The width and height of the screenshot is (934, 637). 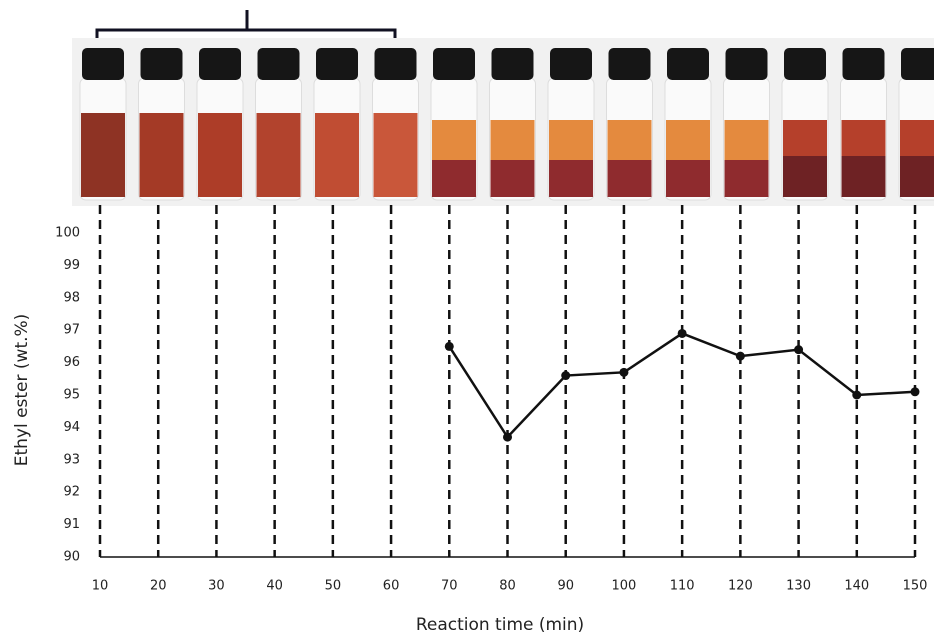 What do you see at coordinates (71, 524) in the screenshot?
I see `y-tick-label: 91` at bounding box center [71, 524].